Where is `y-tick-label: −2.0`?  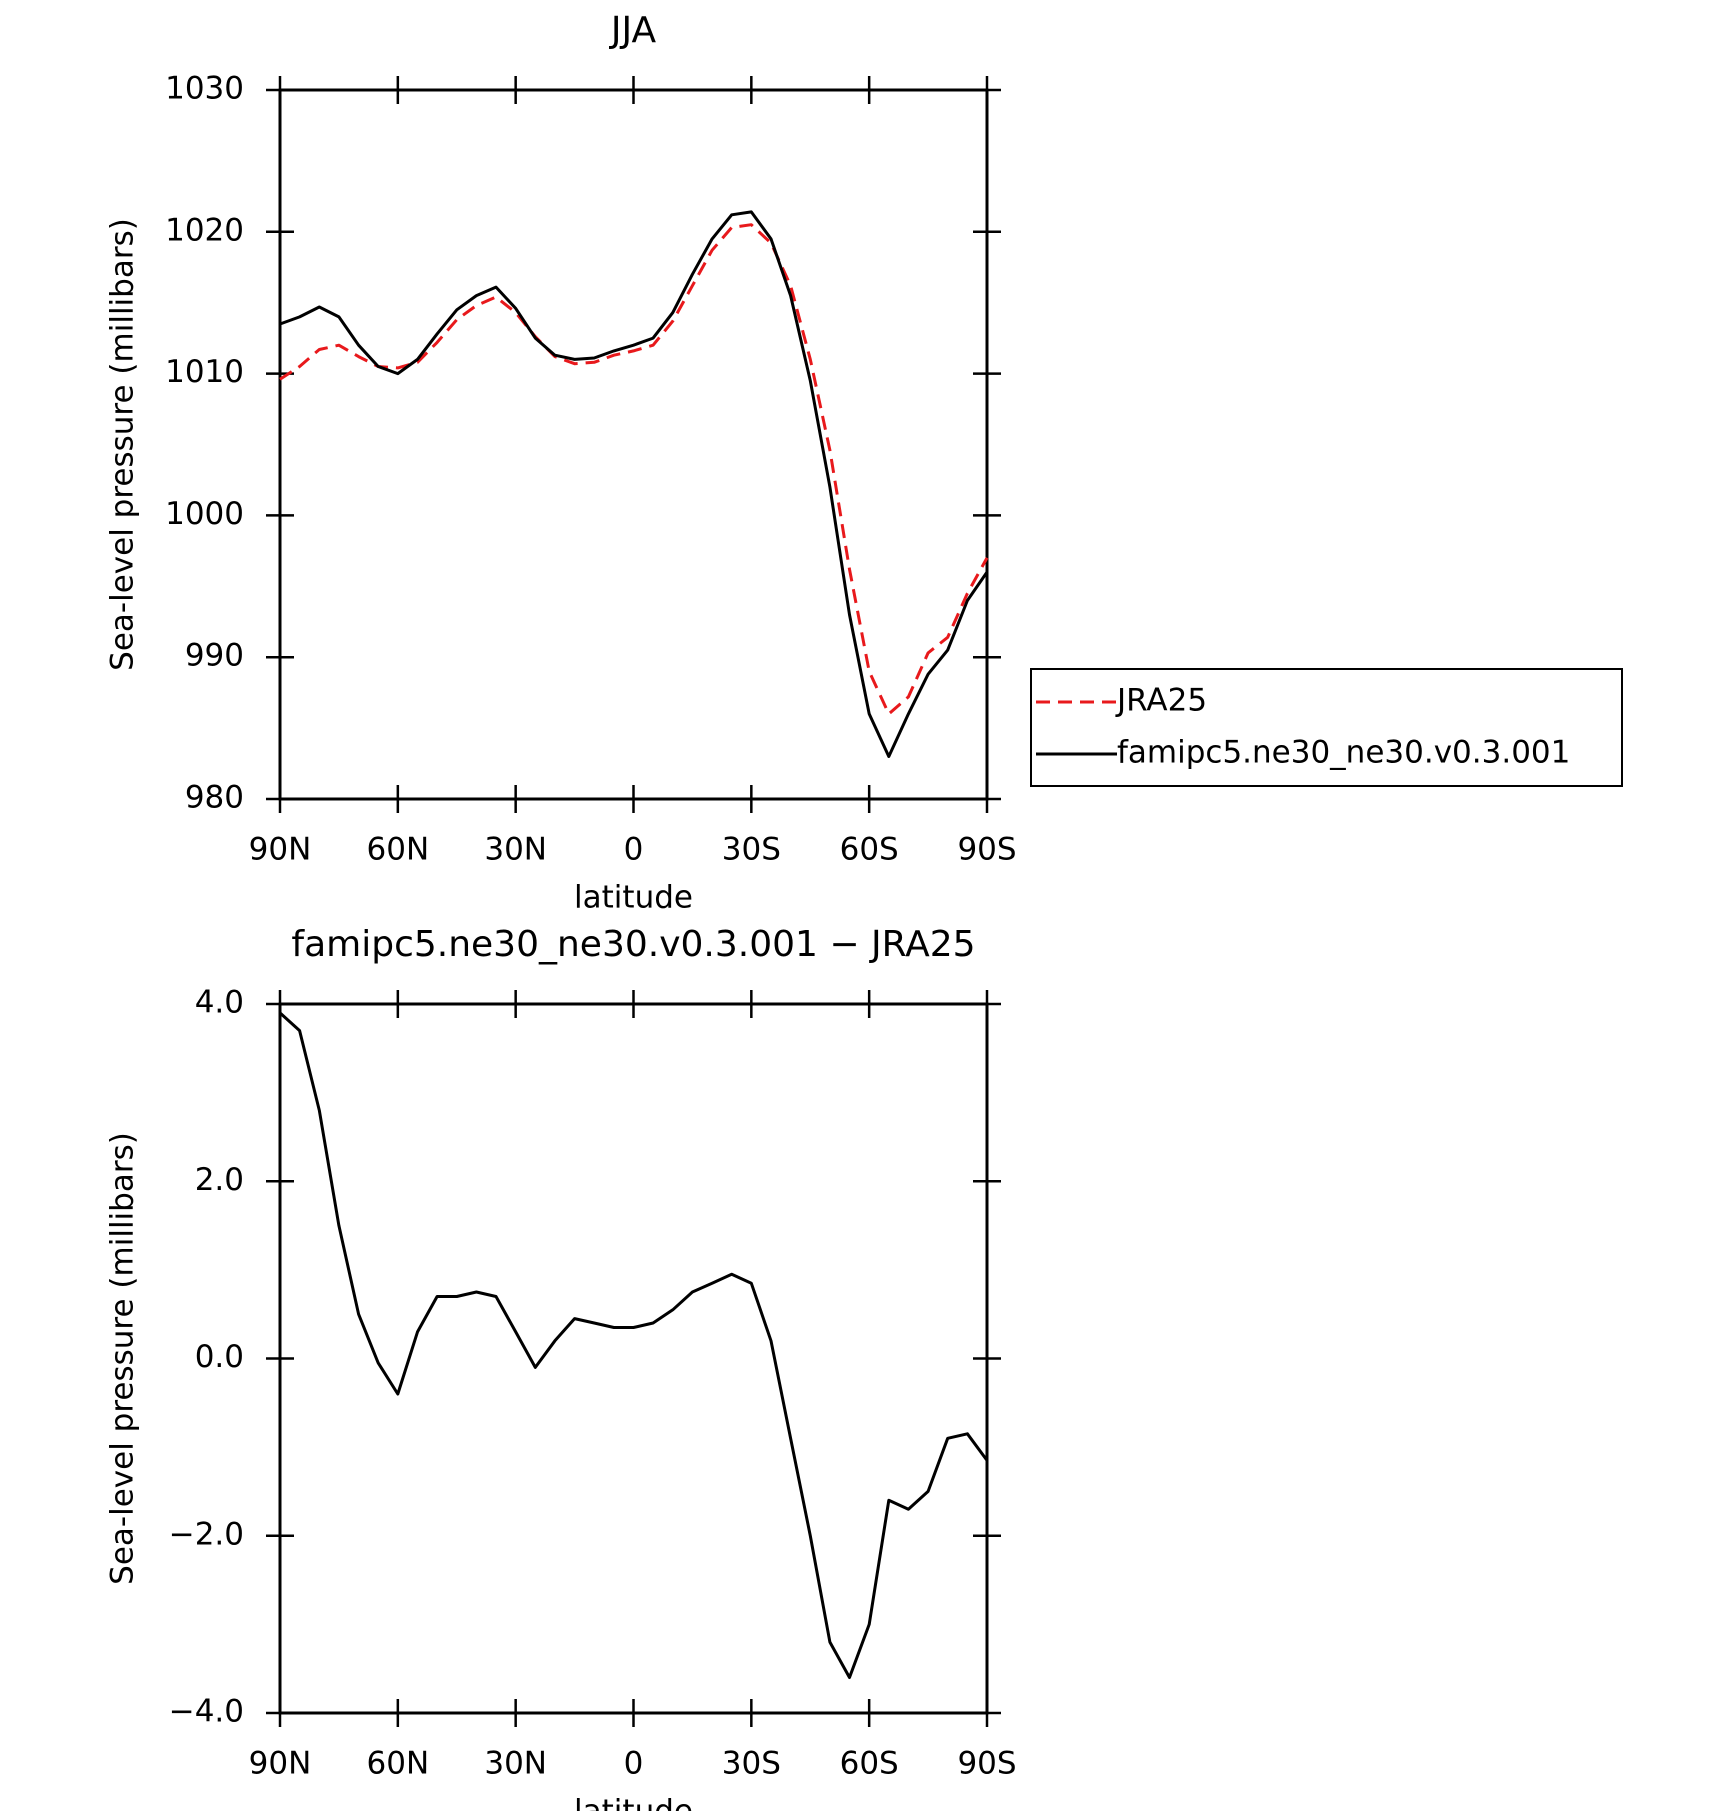
y-tick-label: −2.0 is located at coordinates (206, 1534).